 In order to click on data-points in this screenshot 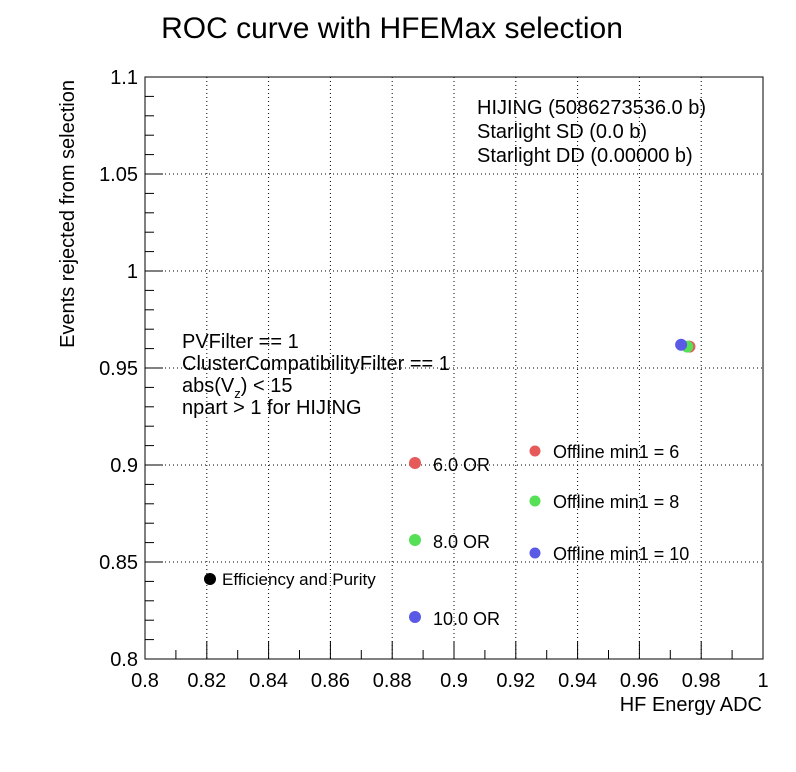, I will do `click(685, 345)`.